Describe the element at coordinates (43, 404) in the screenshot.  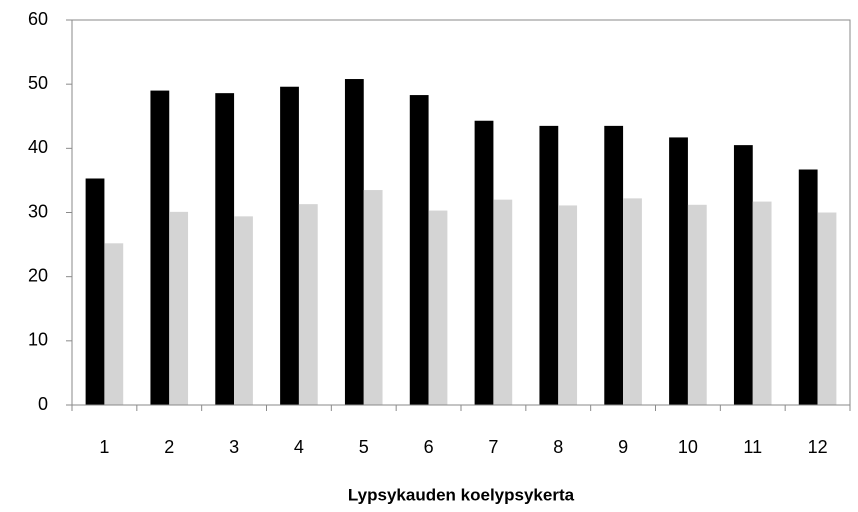
I see `y-tick-label: 0` at that location.